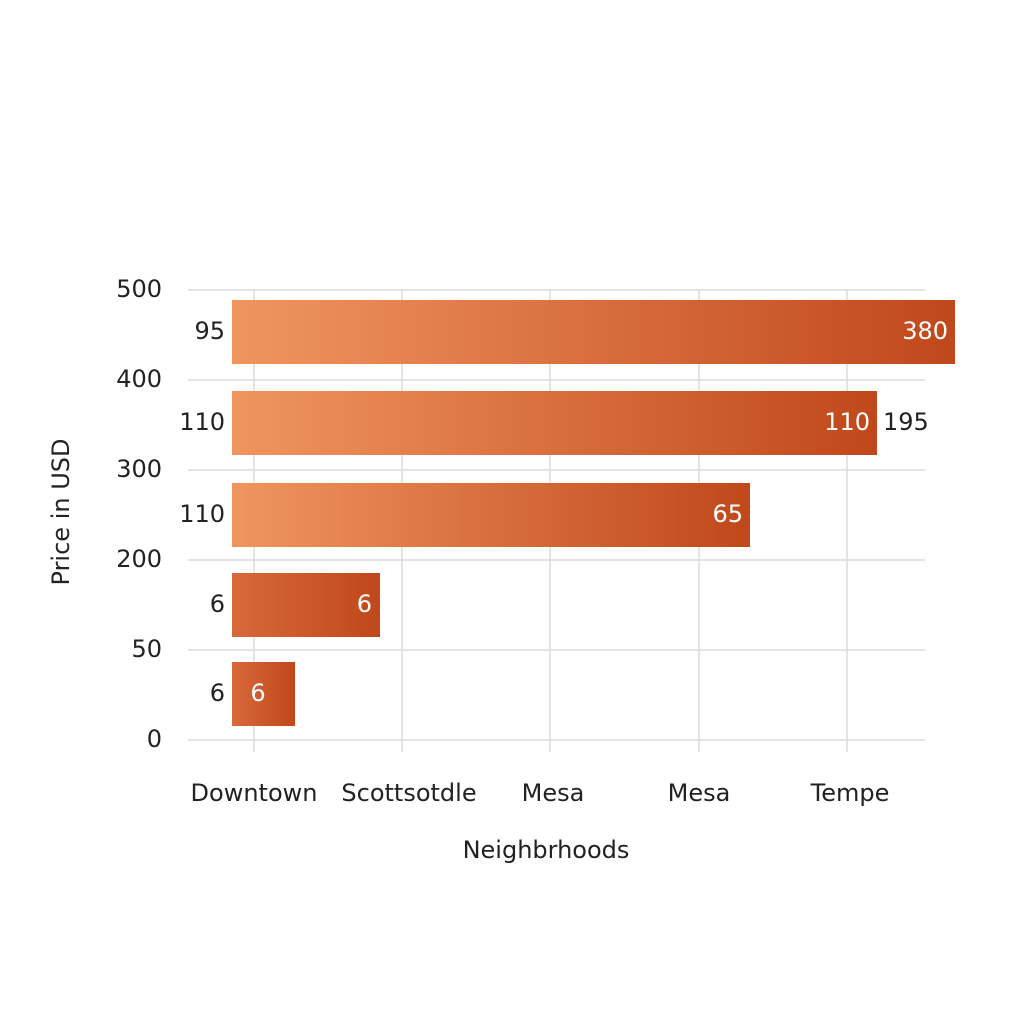 This screenshot has height=1024, width=1024. Describe the element at coordinates (139, 379) in the screenshot. I see `y-tick-label: 400` at that location.